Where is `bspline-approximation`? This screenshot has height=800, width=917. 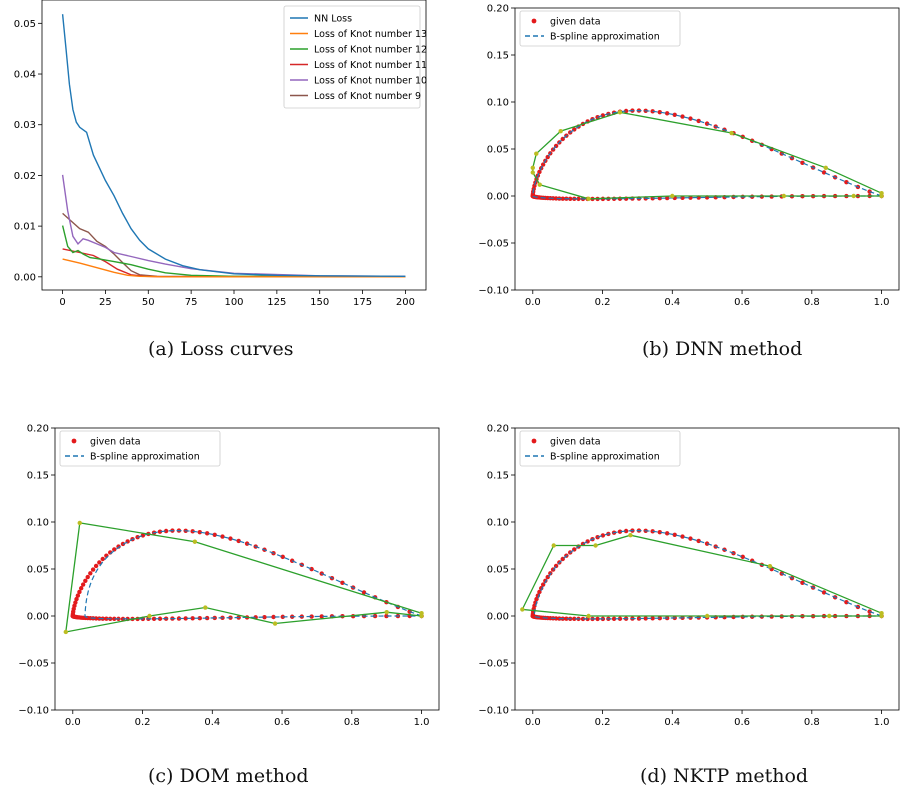
bspline-approximation is located at coordinates (253, 574).